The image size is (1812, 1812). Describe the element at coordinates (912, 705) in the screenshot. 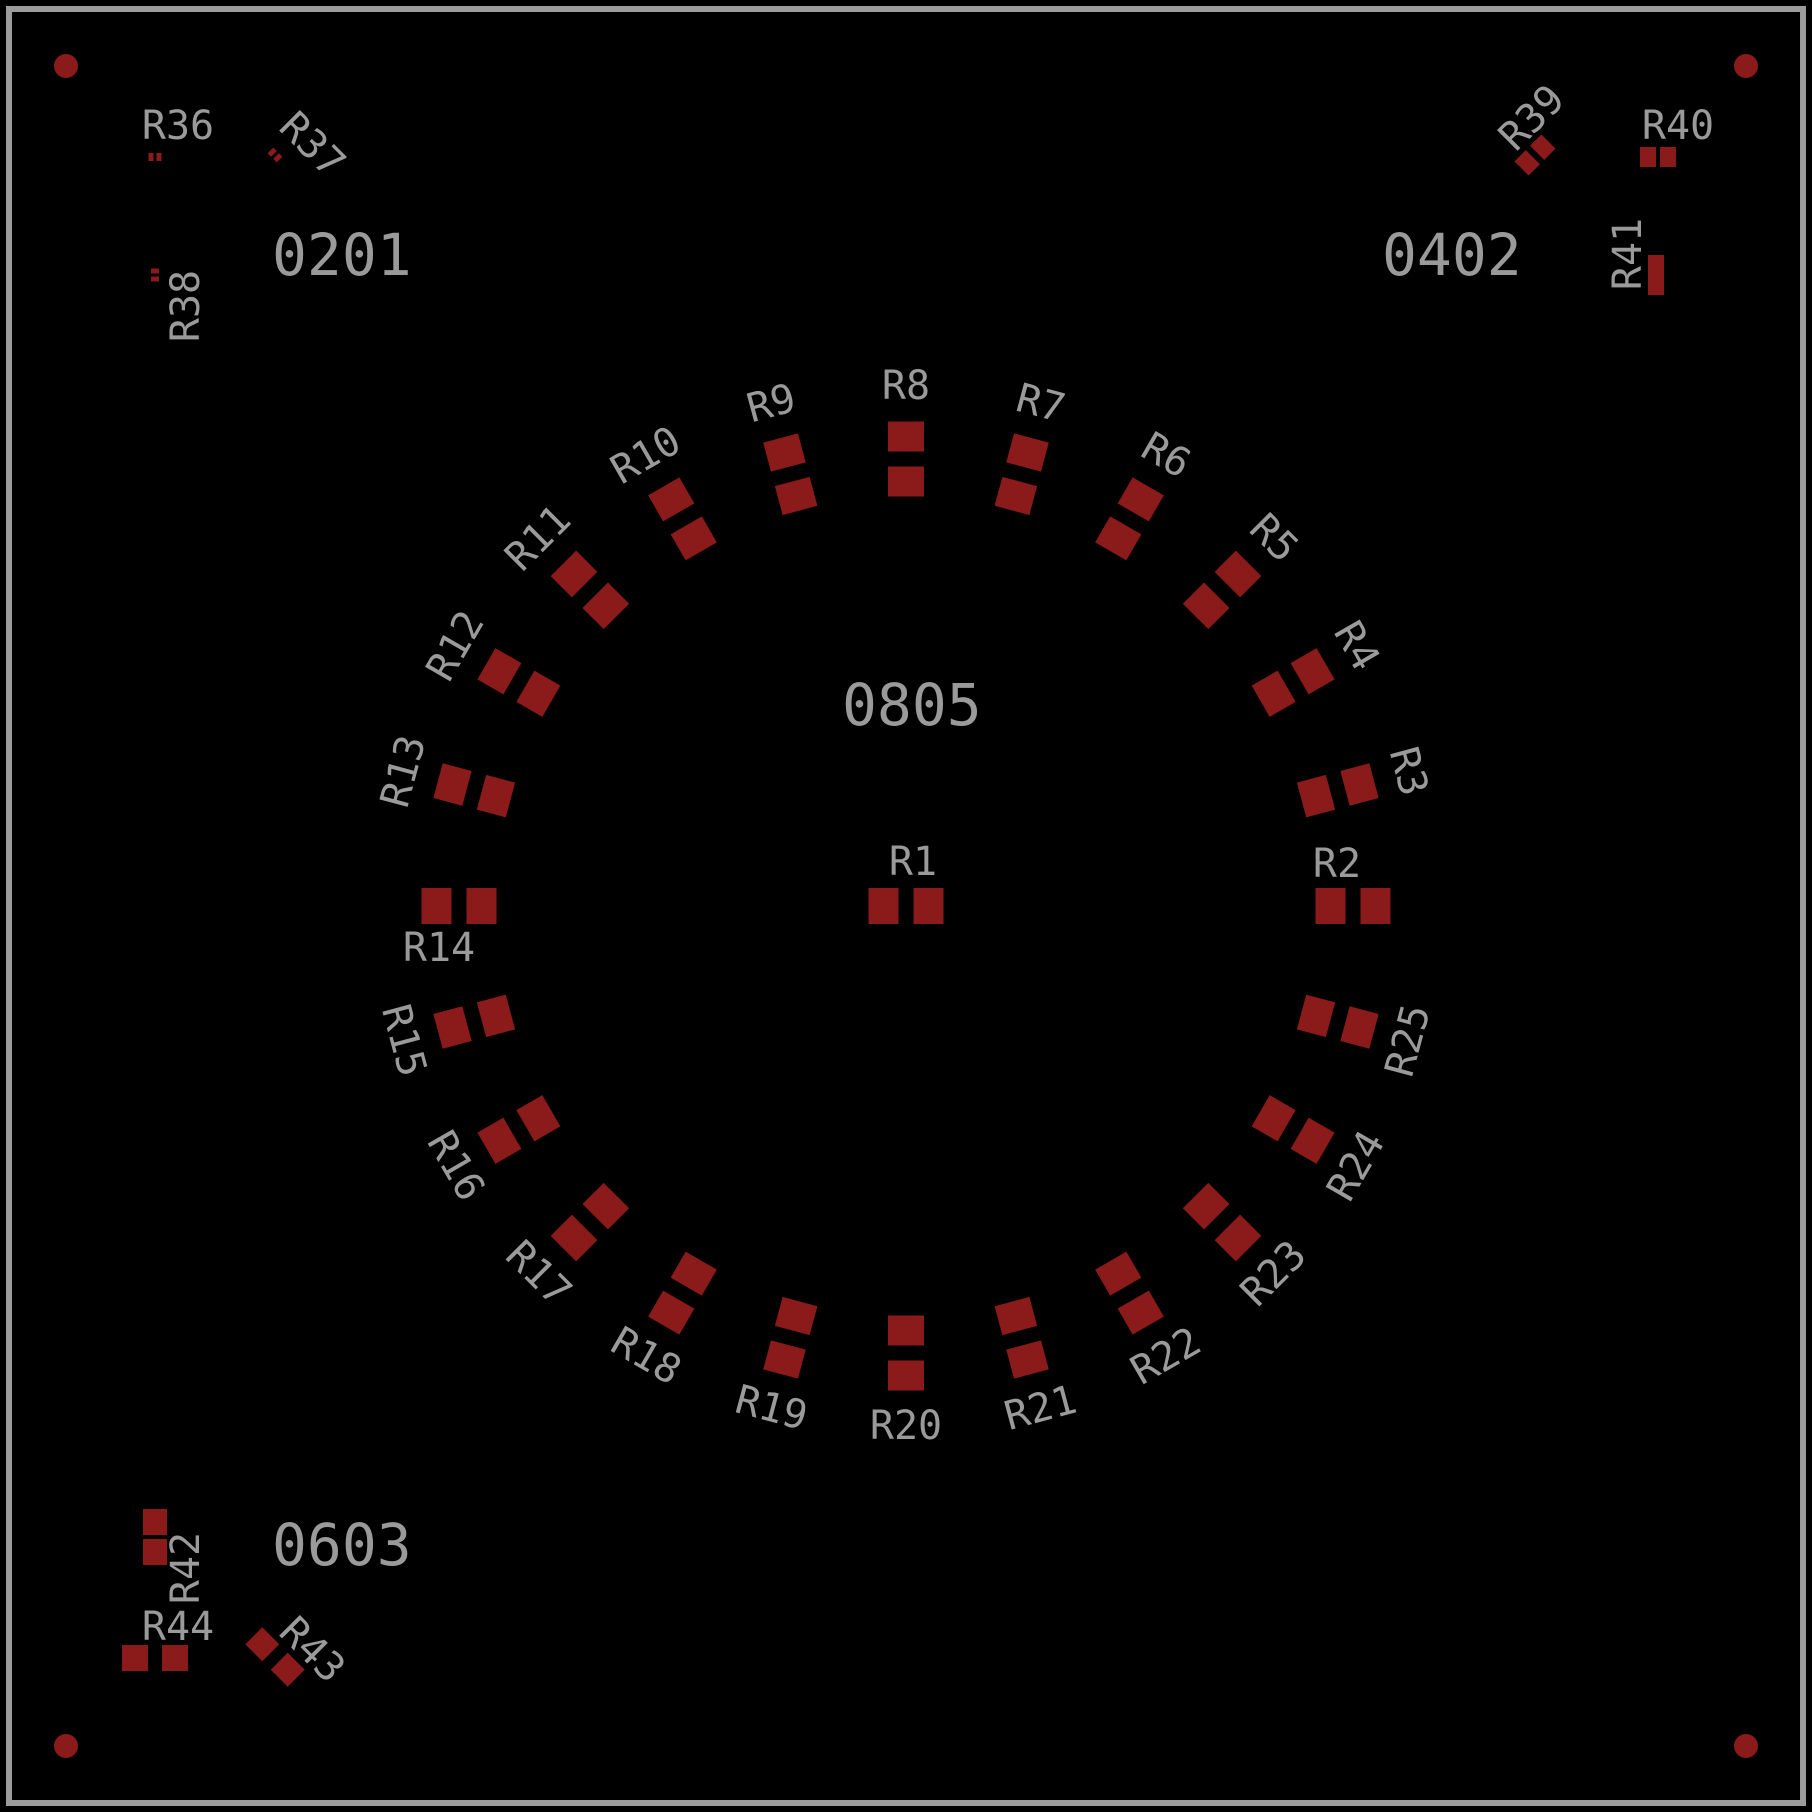

I see `size-label-0805: 0805` at that location.